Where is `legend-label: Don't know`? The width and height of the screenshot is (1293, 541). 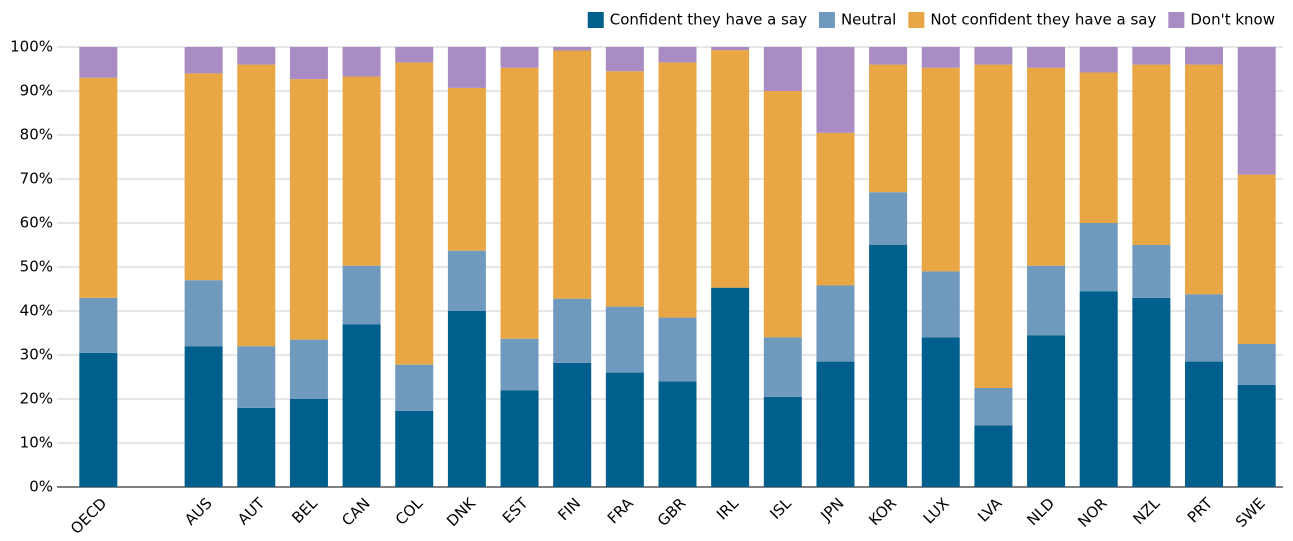 legend-label: Don't know is located at coordinates (1232, 20).